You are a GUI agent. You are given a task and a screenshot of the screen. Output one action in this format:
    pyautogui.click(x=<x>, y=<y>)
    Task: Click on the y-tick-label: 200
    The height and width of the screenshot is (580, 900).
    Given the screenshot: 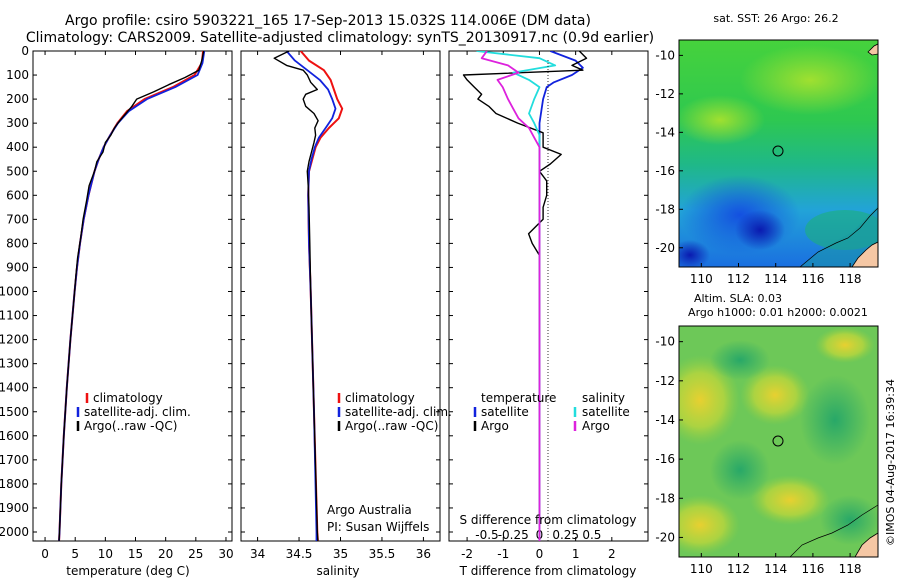 What is the action you would take?
    pyautogui.click(x=17, y=99)
    